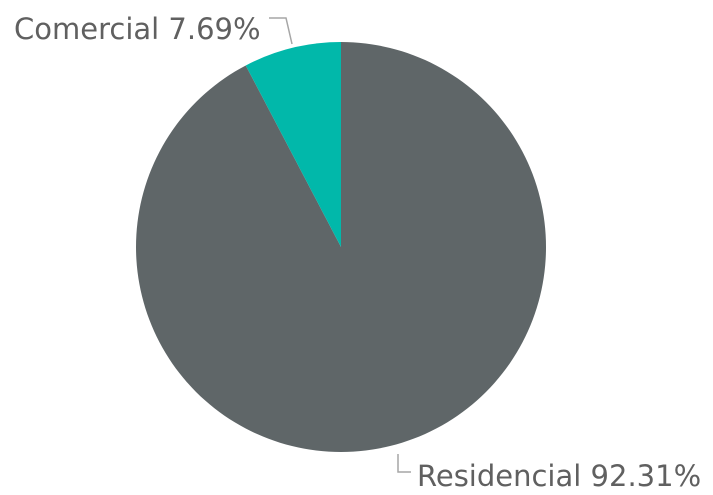 Image resolution: width=713 pixels, height=495 pixels. What do you see at coordinates (404, 463) in the screenshot?
I see `leader-line-residencial` at bounding box center [404, 463].